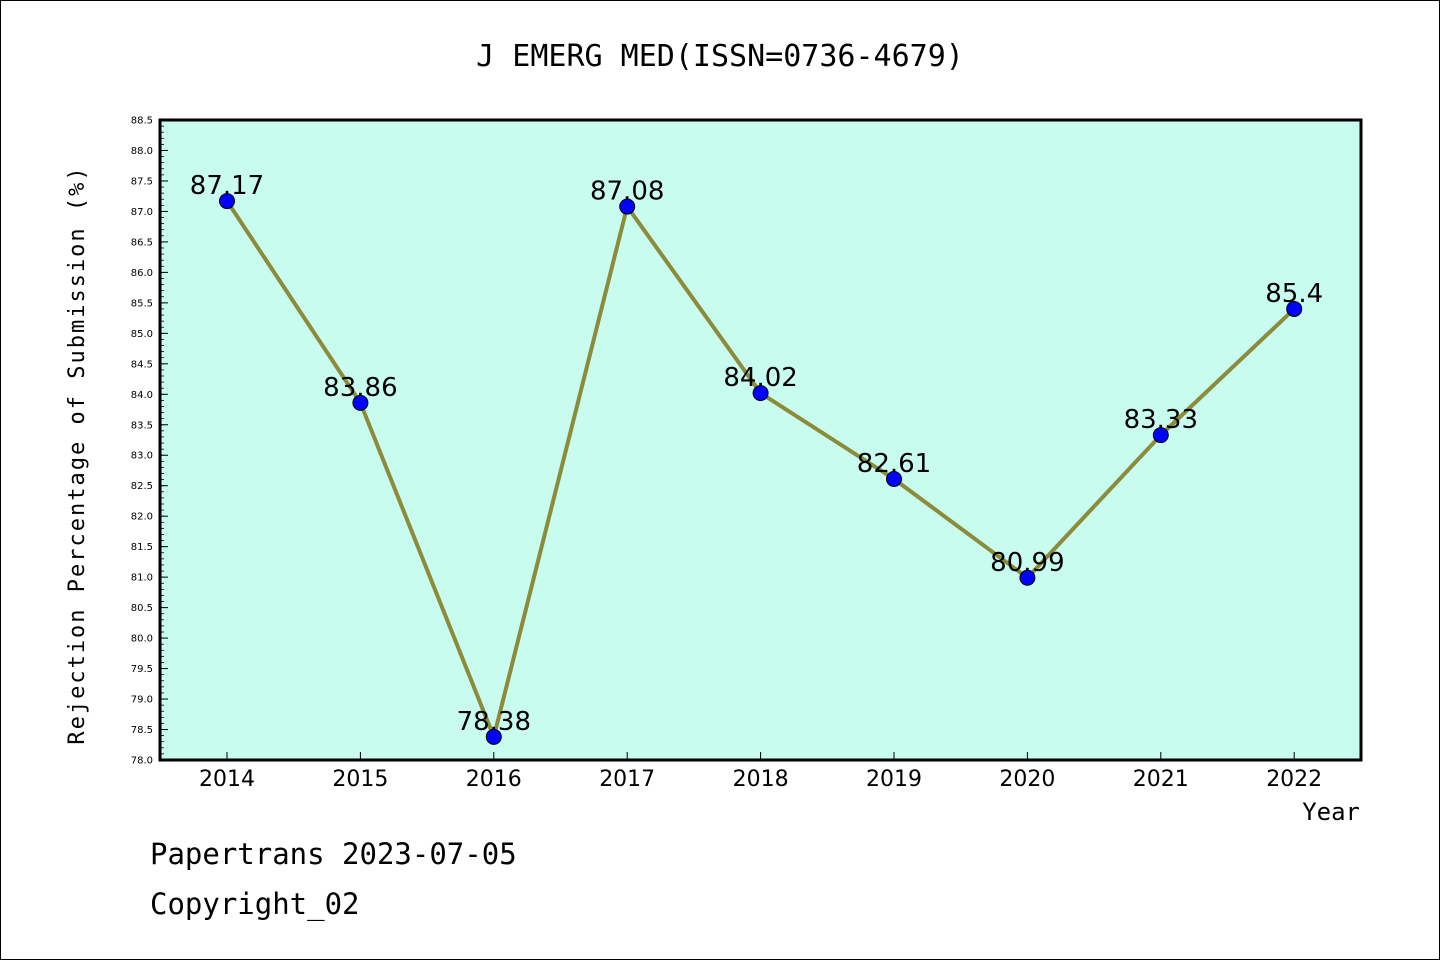  What do you see at coordinates (142, 700) in the screenshot?
I see `y-tick-label: 79.0` at bounding box center [142, 700].